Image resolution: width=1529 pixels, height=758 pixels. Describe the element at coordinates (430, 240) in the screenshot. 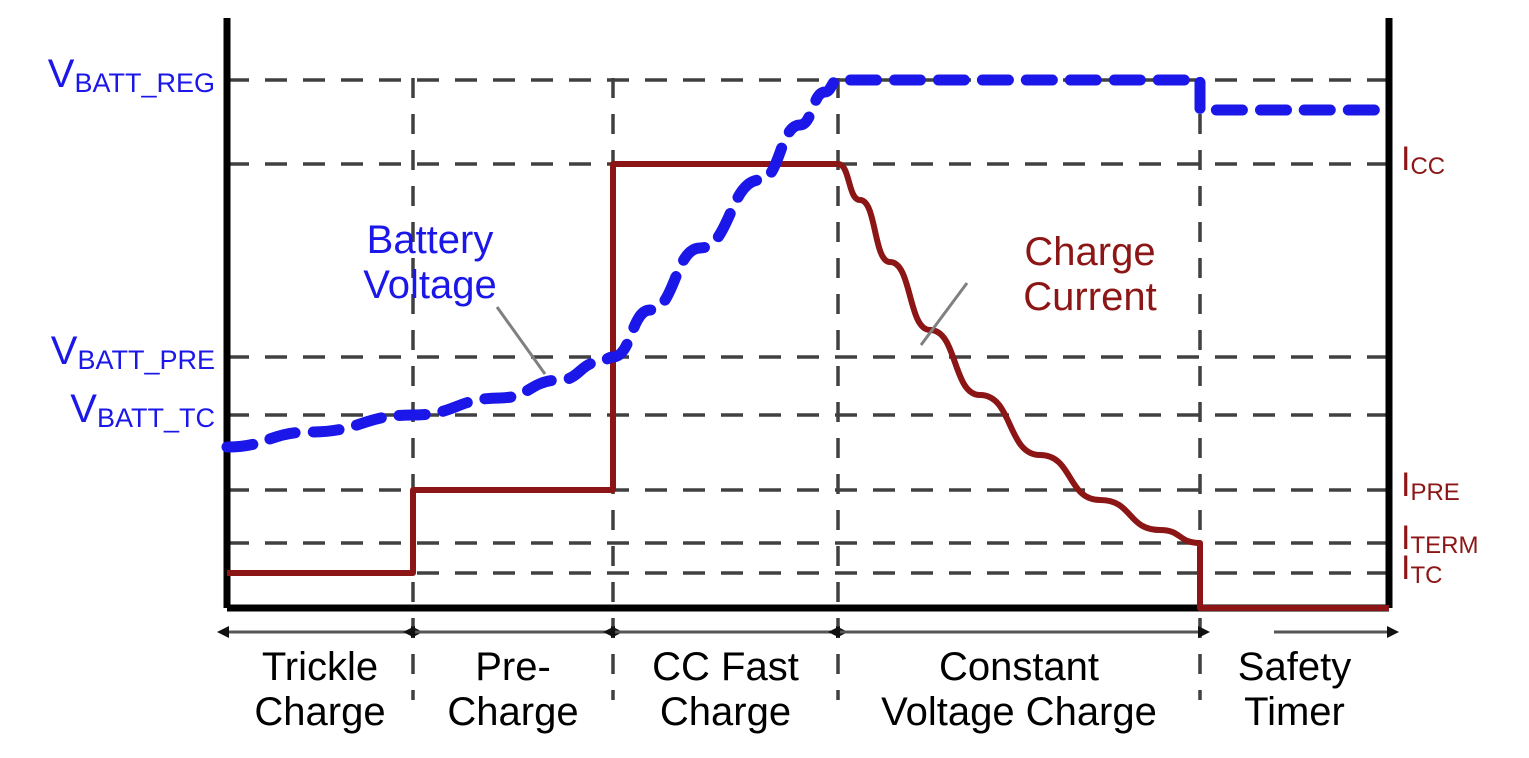

I see `annotation-battery-voltage-line1: Battery` at that location.